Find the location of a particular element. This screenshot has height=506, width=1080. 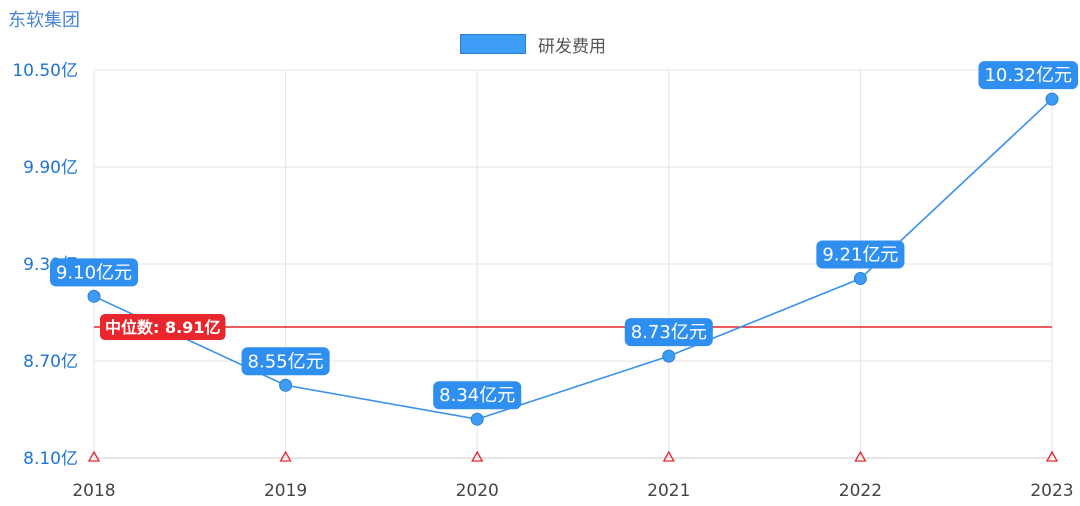

data-label-group: 10.32亿元 is located at coordinates (1028, 75).